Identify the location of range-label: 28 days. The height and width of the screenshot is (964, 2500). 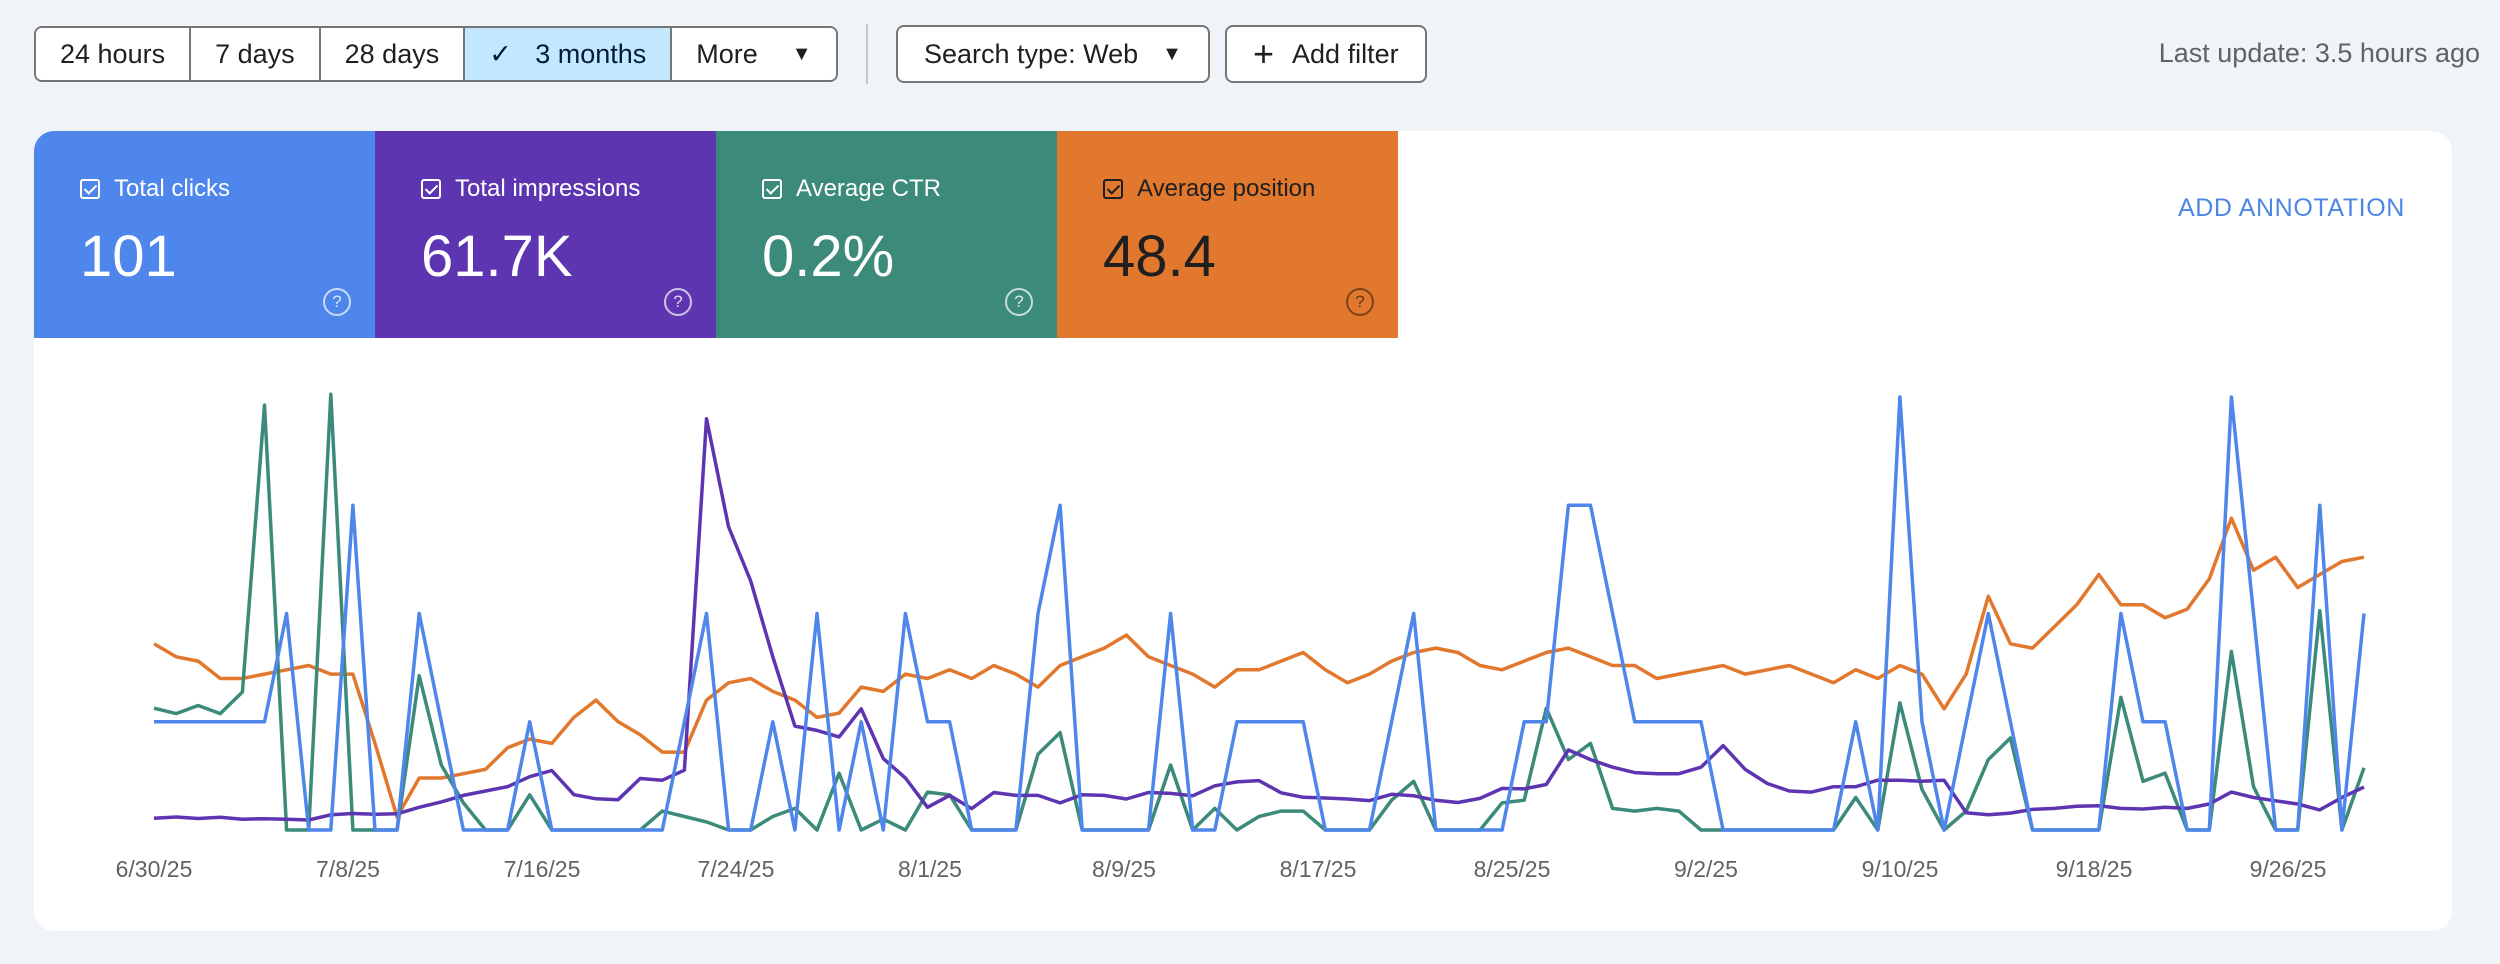
(392, 53).